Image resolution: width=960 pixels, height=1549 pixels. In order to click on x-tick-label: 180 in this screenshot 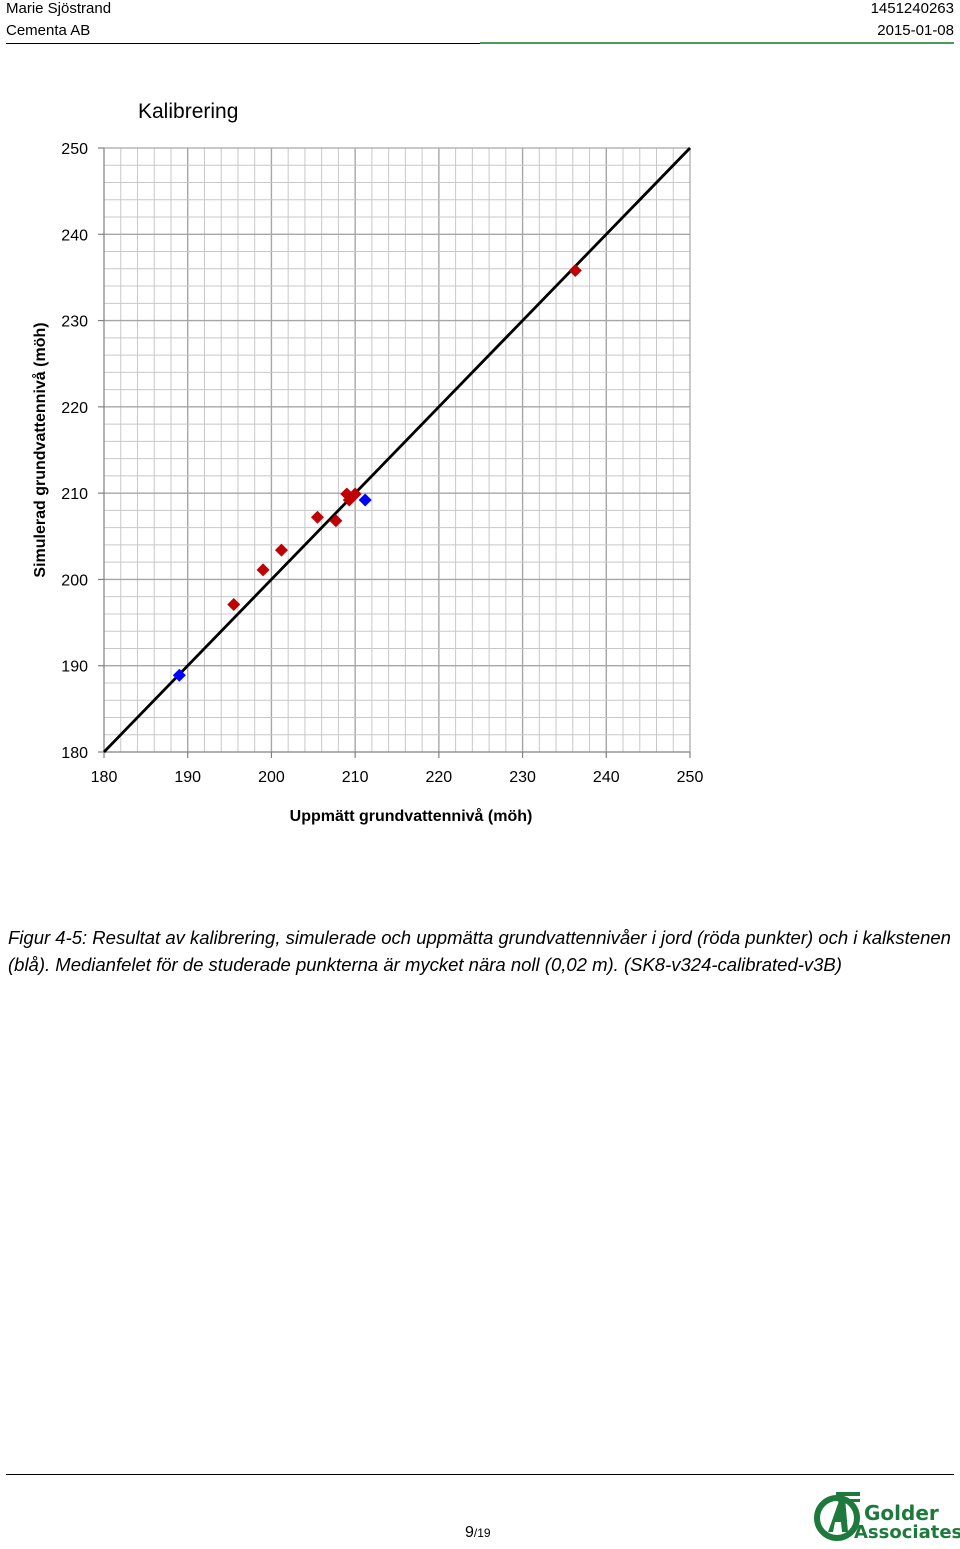, I will do `click(104, 777)`.